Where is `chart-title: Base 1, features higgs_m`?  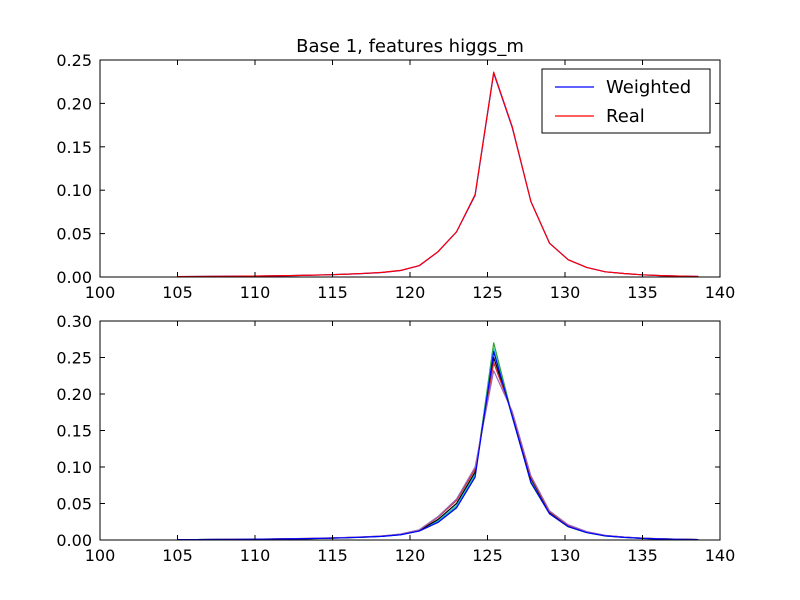
chart-title: Base 1, features higgs_m is located at coordinates (410, 46).